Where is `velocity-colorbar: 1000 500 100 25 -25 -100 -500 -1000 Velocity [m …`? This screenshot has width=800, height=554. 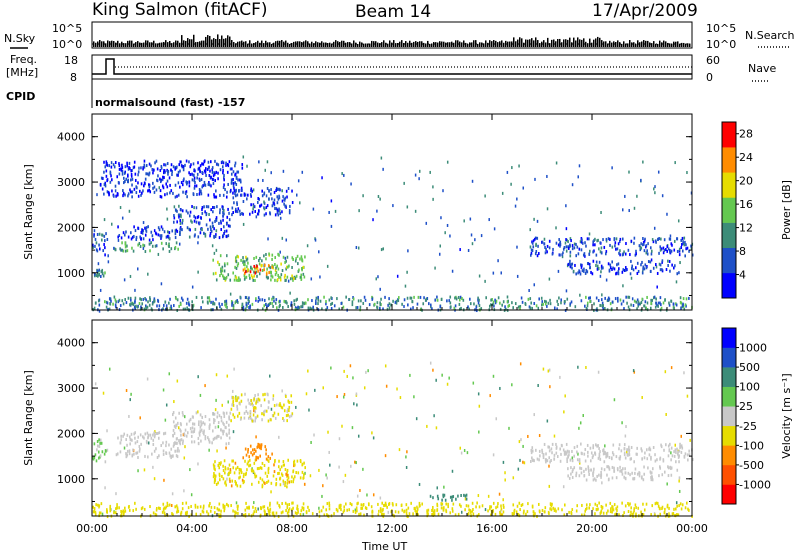
velocity-colorbar: 1000 500 100 25 -25 -100 -500 -1000 Velocity [m … is located at coordinates (757, 416).